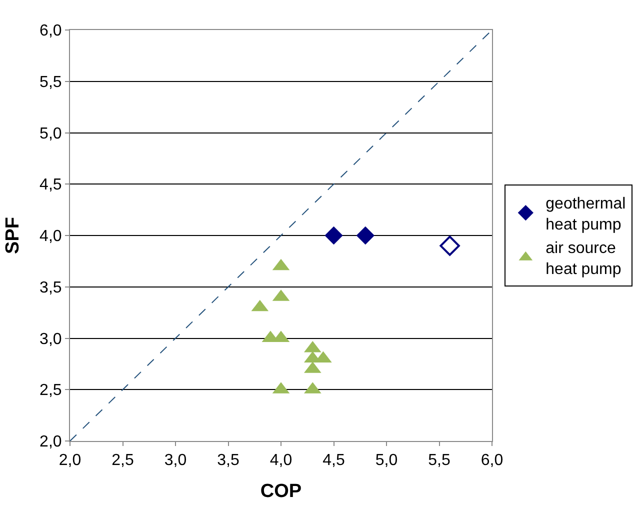  I want to click on y-tick-label: 3,0, so click(51, 339).